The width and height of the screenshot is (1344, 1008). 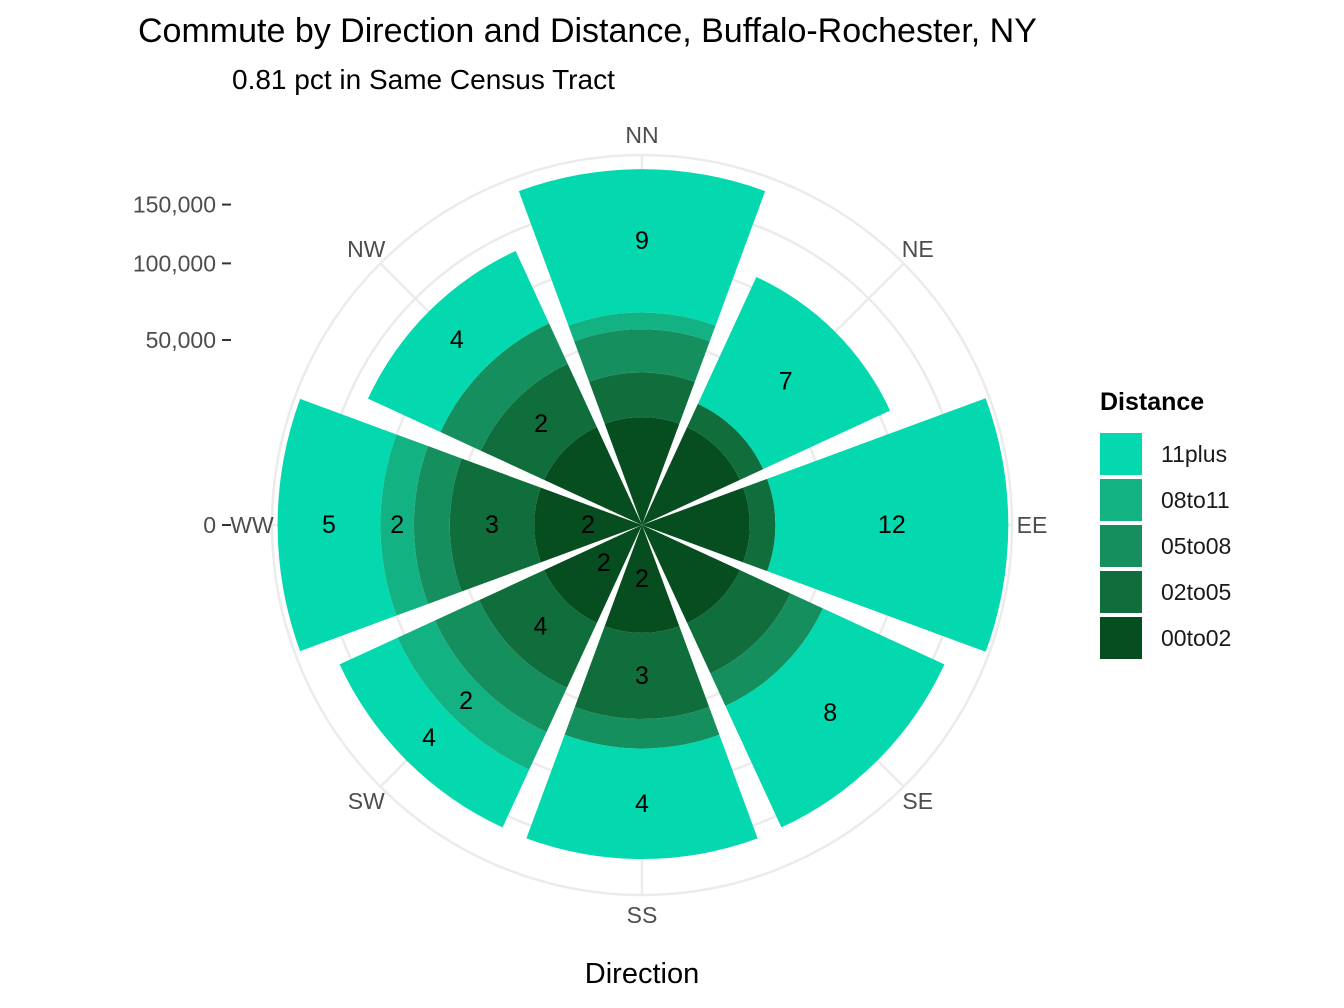 I want to click on direction-label-ne: NE, so click(x=918, y=249).